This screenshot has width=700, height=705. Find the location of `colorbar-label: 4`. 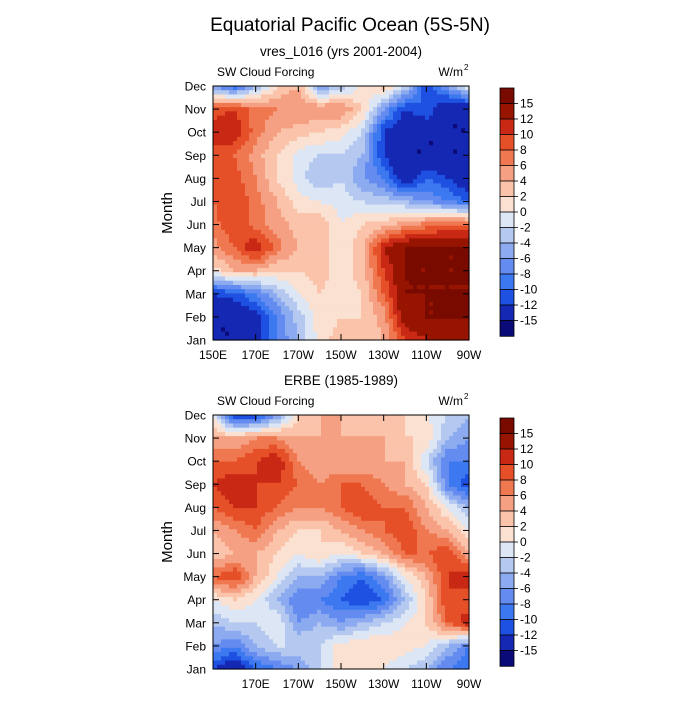

colorbar-label: 4 is located at coordinates (523, 181).